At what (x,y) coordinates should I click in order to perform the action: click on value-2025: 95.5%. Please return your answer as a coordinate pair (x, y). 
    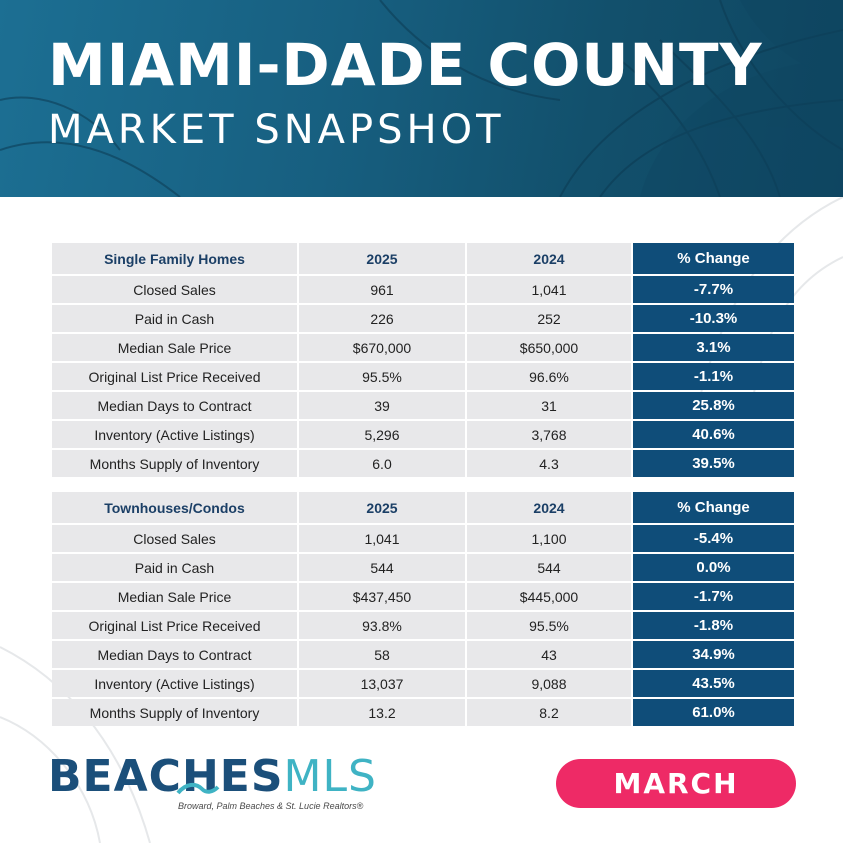
    Looking at the image, I should click on (382, 376).